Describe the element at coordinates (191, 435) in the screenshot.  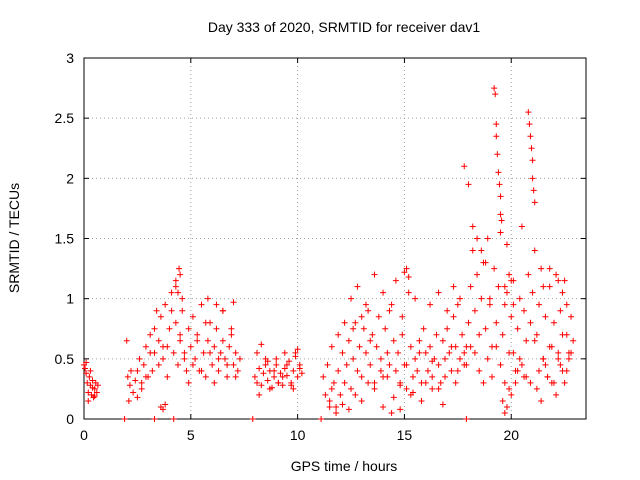
I see `x-tick-label: 5` at that location.